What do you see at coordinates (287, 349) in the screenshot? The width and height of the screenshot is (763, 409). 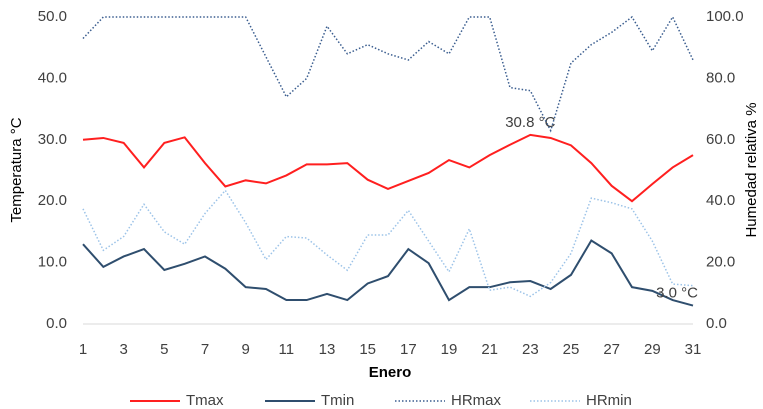 I see `x-tick-label: 11` at bounding box center [287, 349].